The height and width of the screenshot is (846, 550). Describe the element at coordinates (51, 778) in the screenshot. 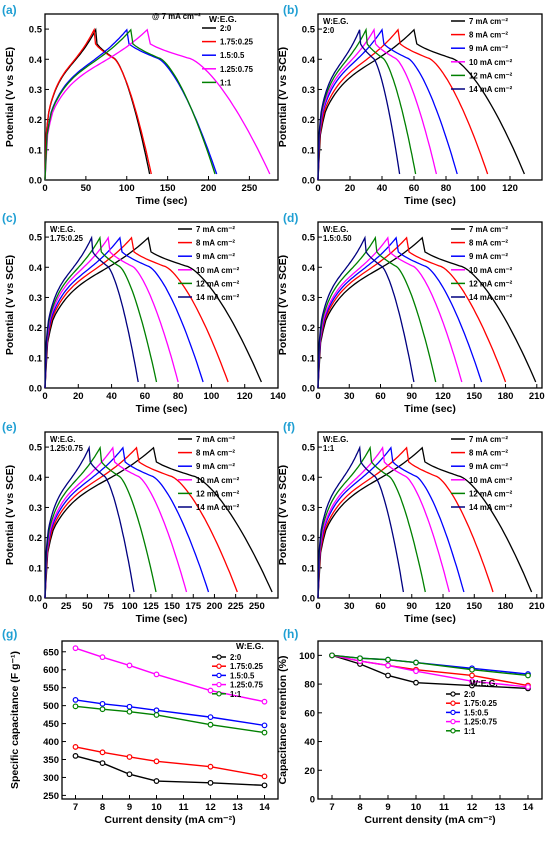

I see `y-tick-label: 300` at that location.